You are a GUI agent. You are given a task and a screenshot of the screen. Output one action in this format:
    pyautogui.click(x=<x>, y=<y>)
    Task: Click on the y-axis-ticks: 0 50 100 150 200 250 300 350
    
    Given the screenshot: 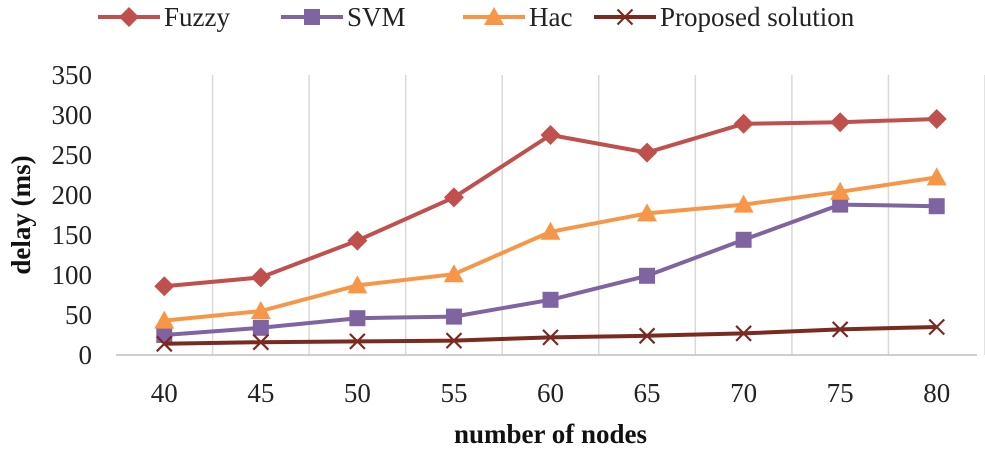 What is the action you would take?
    pyautogui.click(x=72, y=215)
    